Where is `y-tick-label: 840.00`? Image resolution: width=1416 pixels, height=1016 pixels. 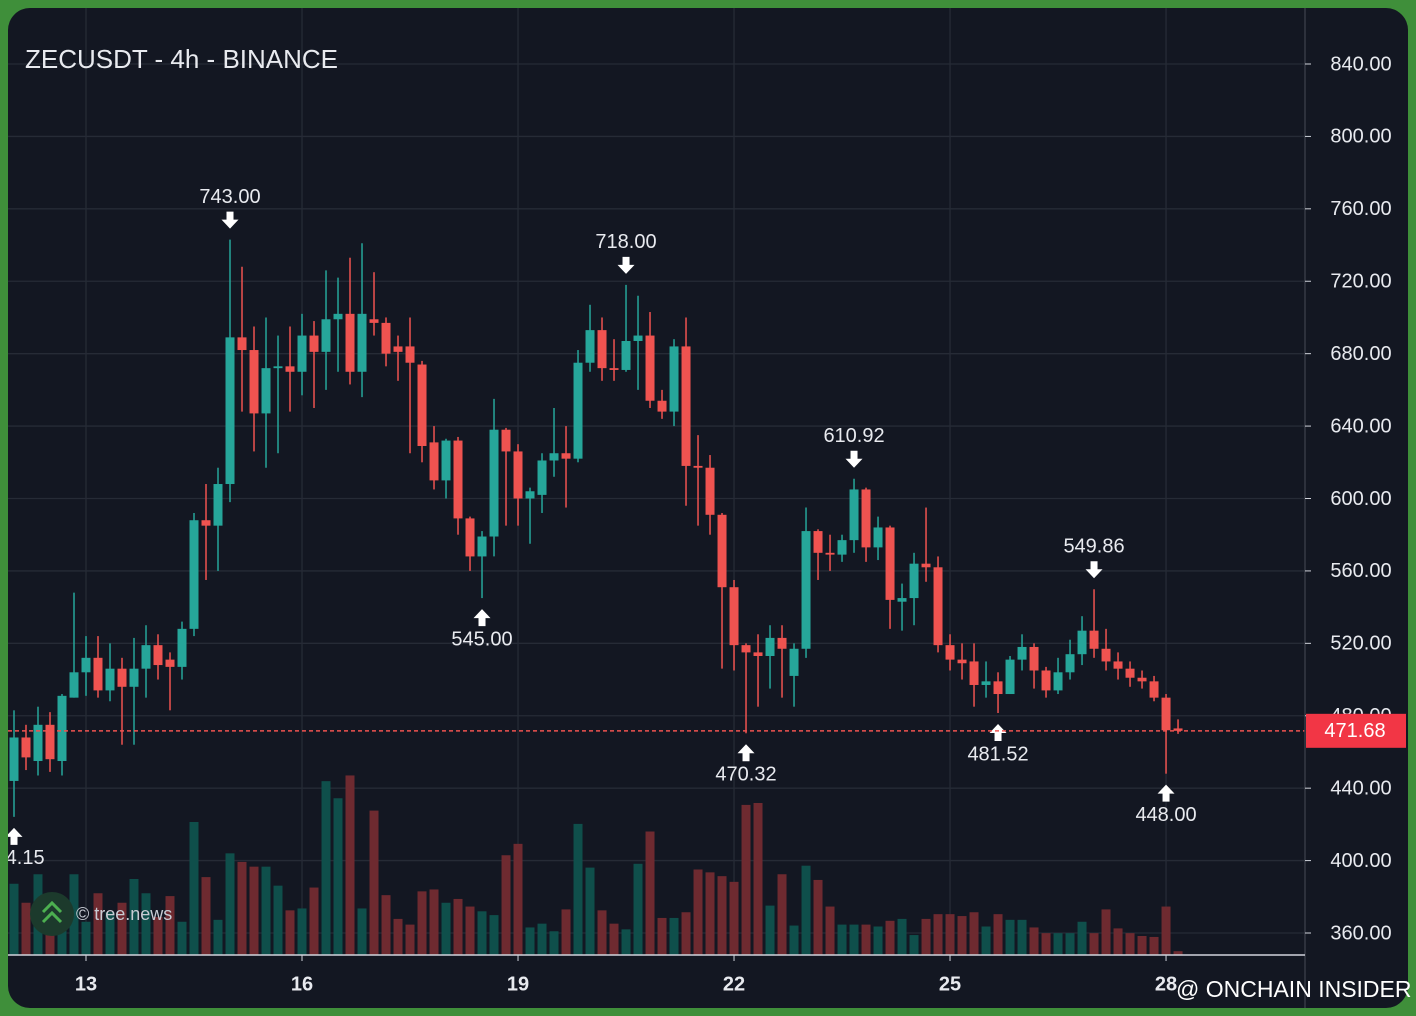
y-tick-label: 840.00 is located at coordinates (1360, 64).